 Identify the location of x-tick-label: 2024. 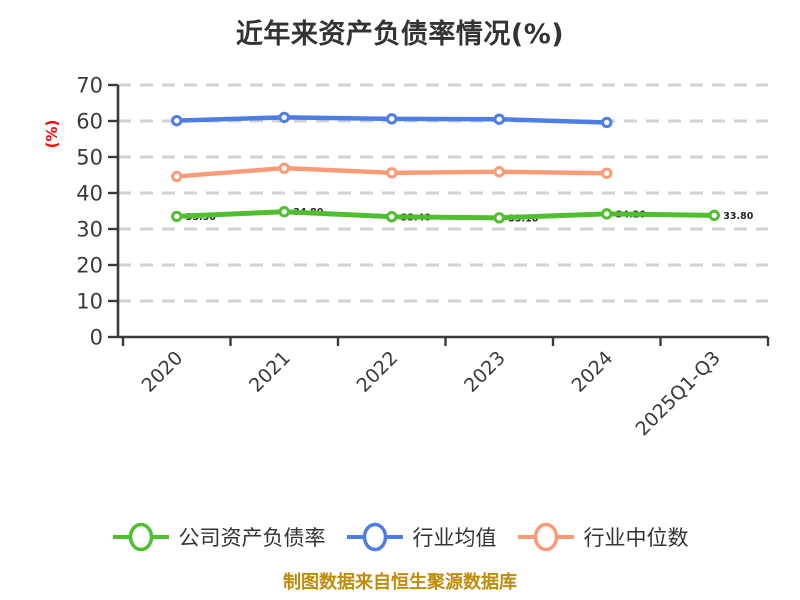
(593, 372).